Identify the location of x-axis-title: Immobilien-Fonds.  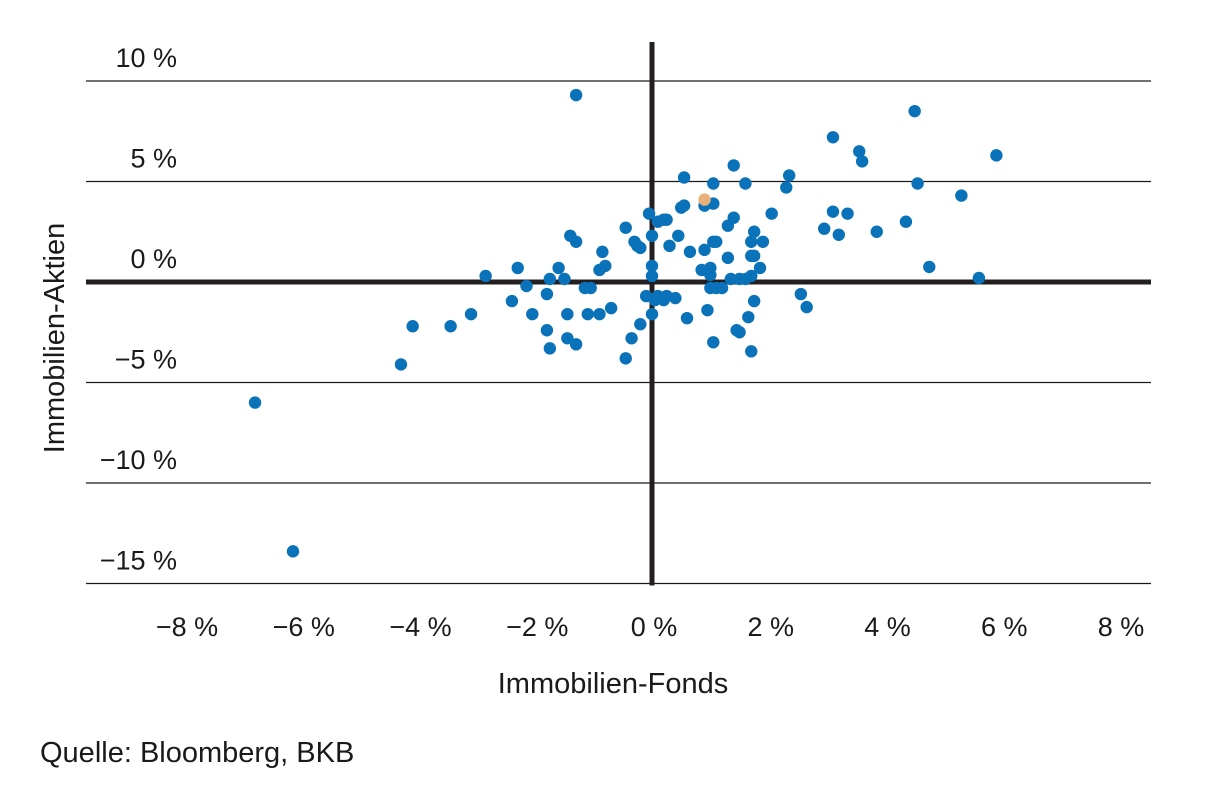
(613, 684).